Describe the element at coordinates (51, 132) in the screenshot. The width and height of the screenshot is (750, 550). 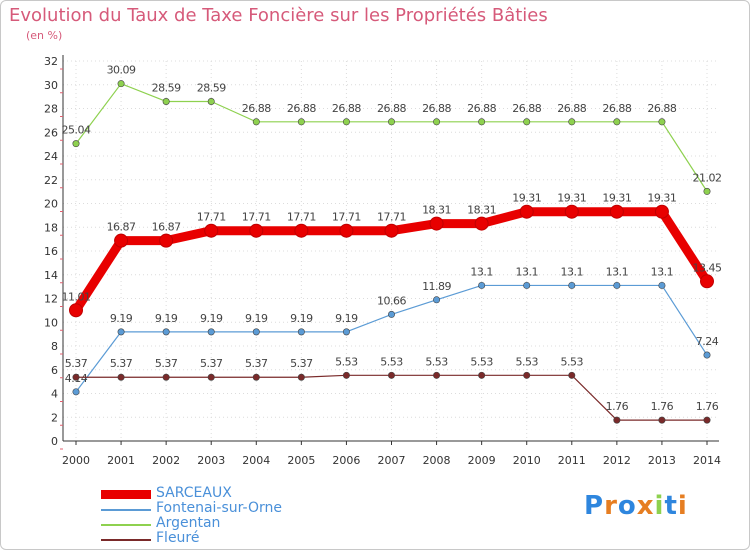
I see `y-tick-label: 26` at that location.